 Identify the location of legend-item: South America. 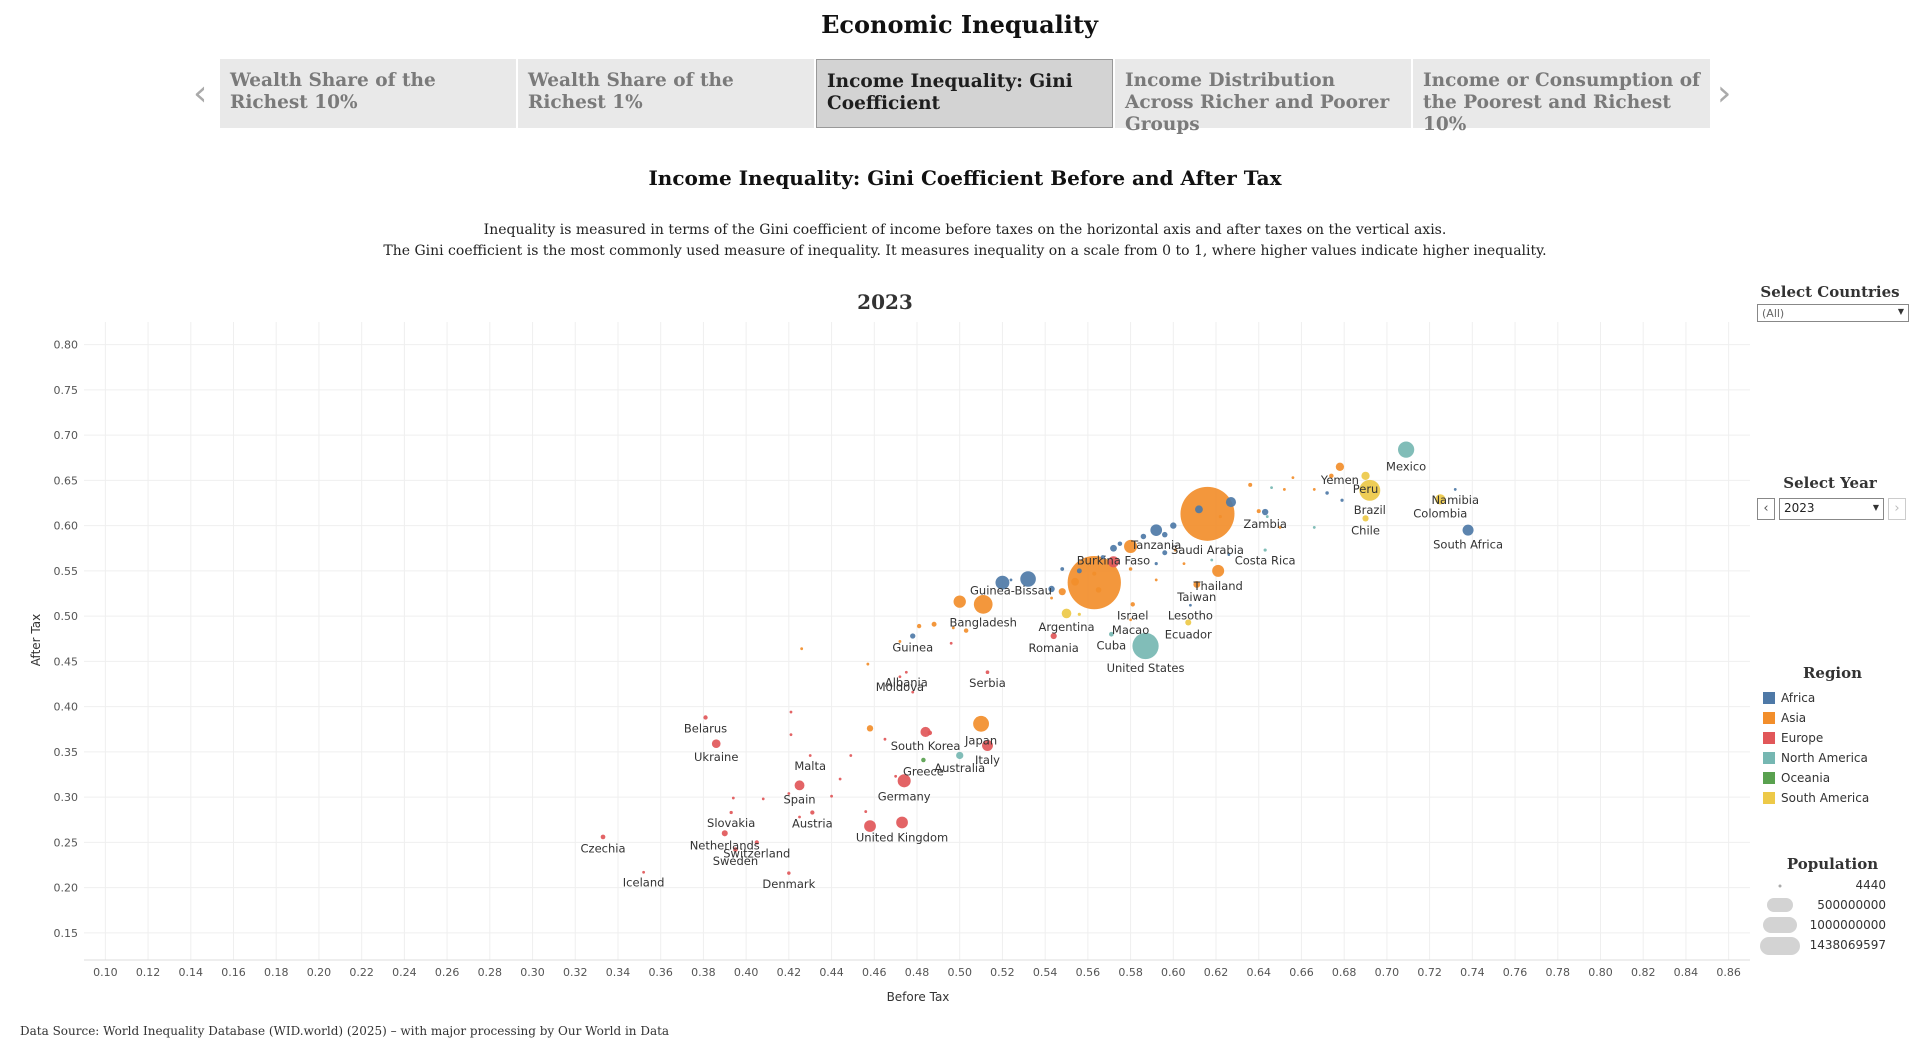
(1816, 798).